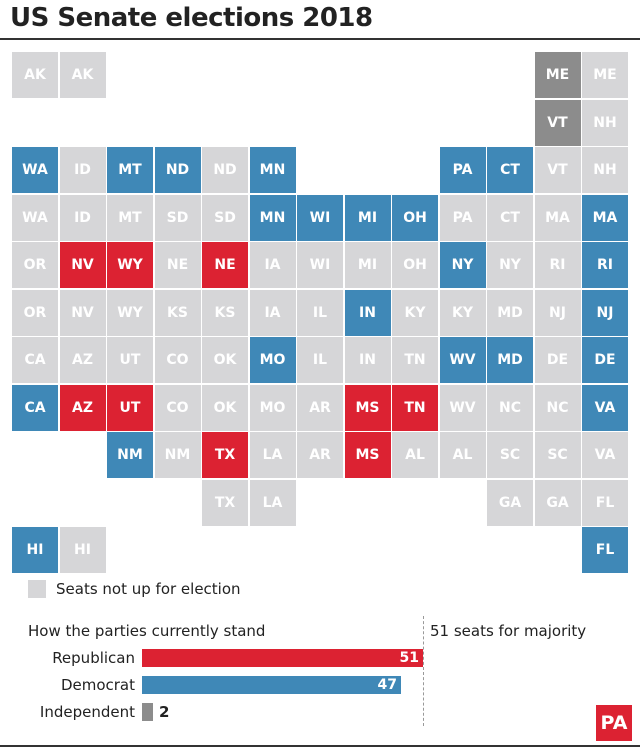  Describe the element at coordinates (37, 589) in the screenshot. I see `legend-swatch-not-up` at that location.